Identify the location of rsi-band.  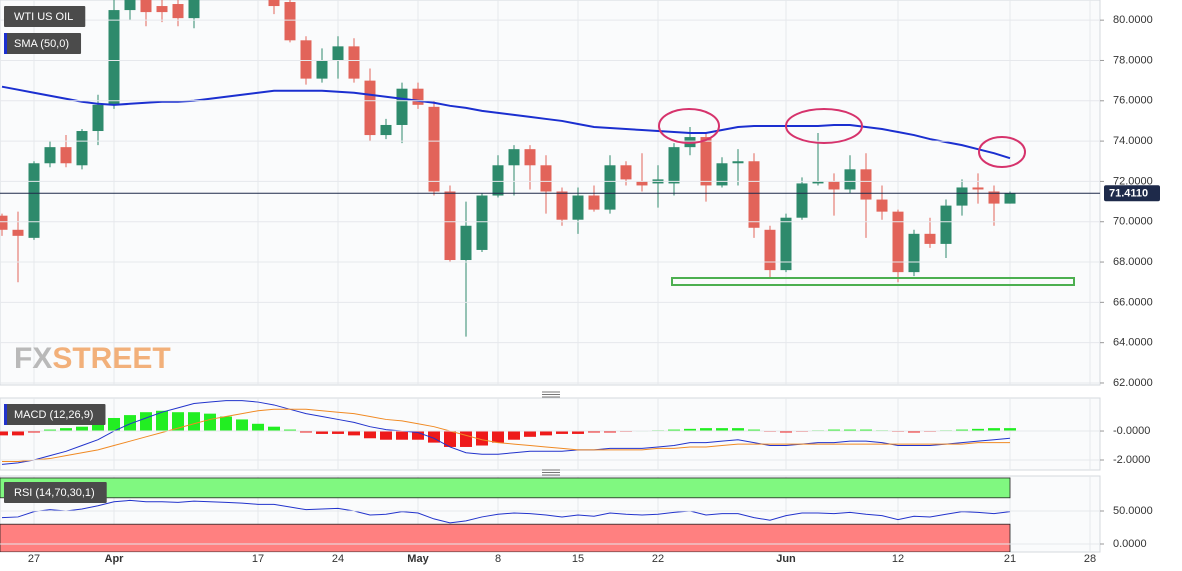
(505, 537).